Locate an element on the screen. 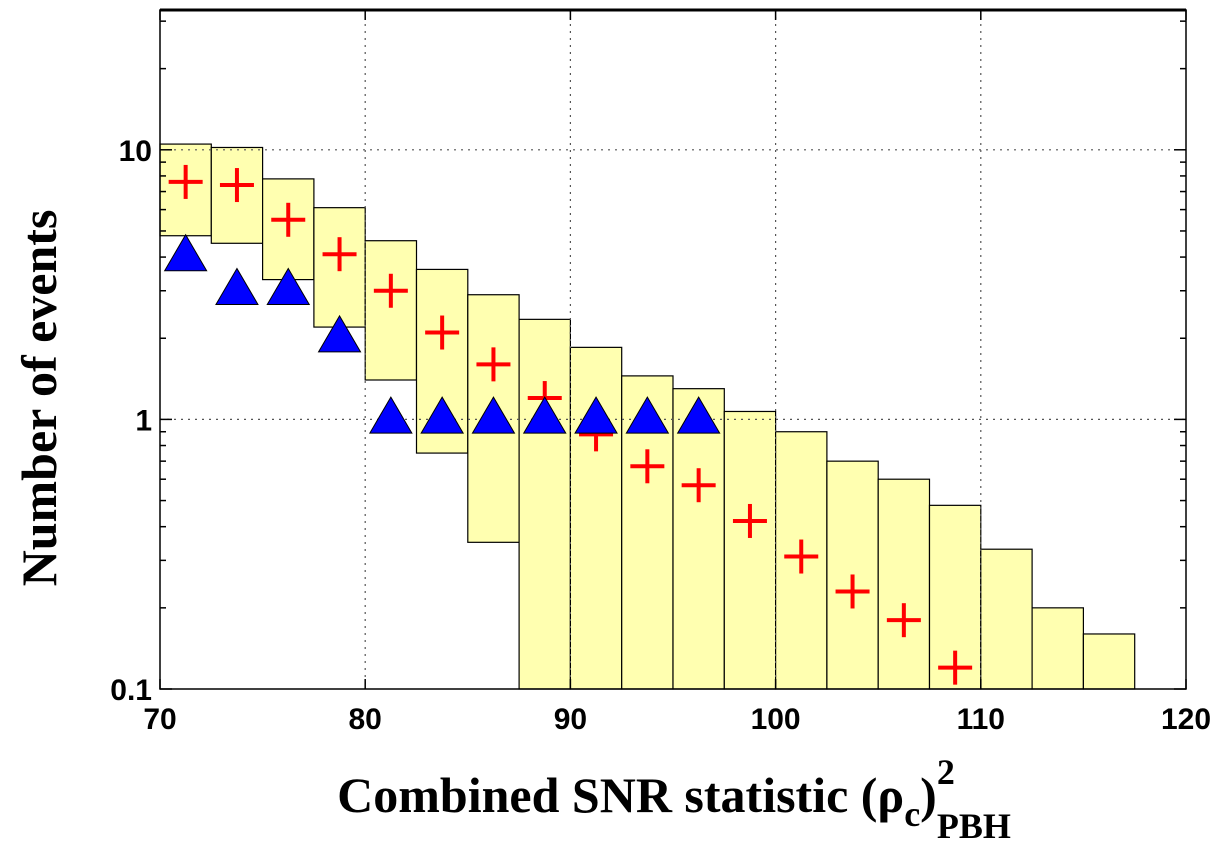  y-tick-label: 0.1 is located at coordinates (131, 690).